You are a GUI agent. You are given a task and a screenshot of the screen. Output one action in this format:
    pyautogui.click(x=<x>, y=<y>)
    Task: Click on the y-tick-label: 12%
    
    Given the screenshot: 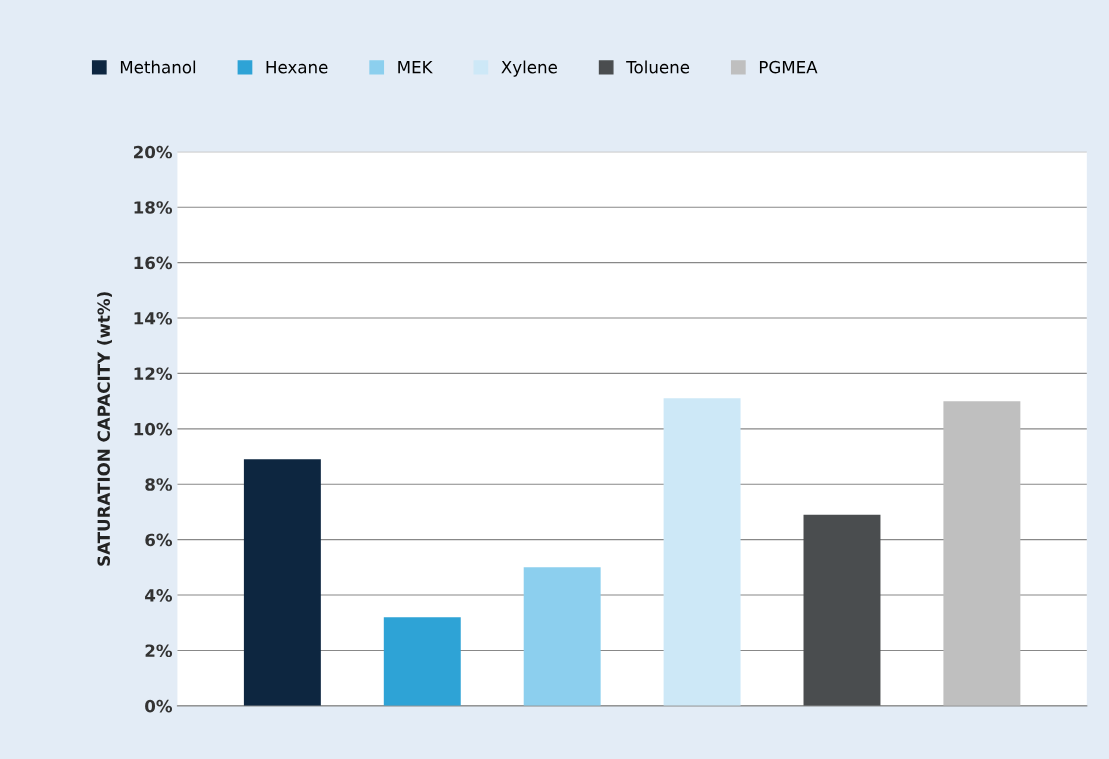 What is the action you would take?
    pyautogui.click(x=153, y=373)
    